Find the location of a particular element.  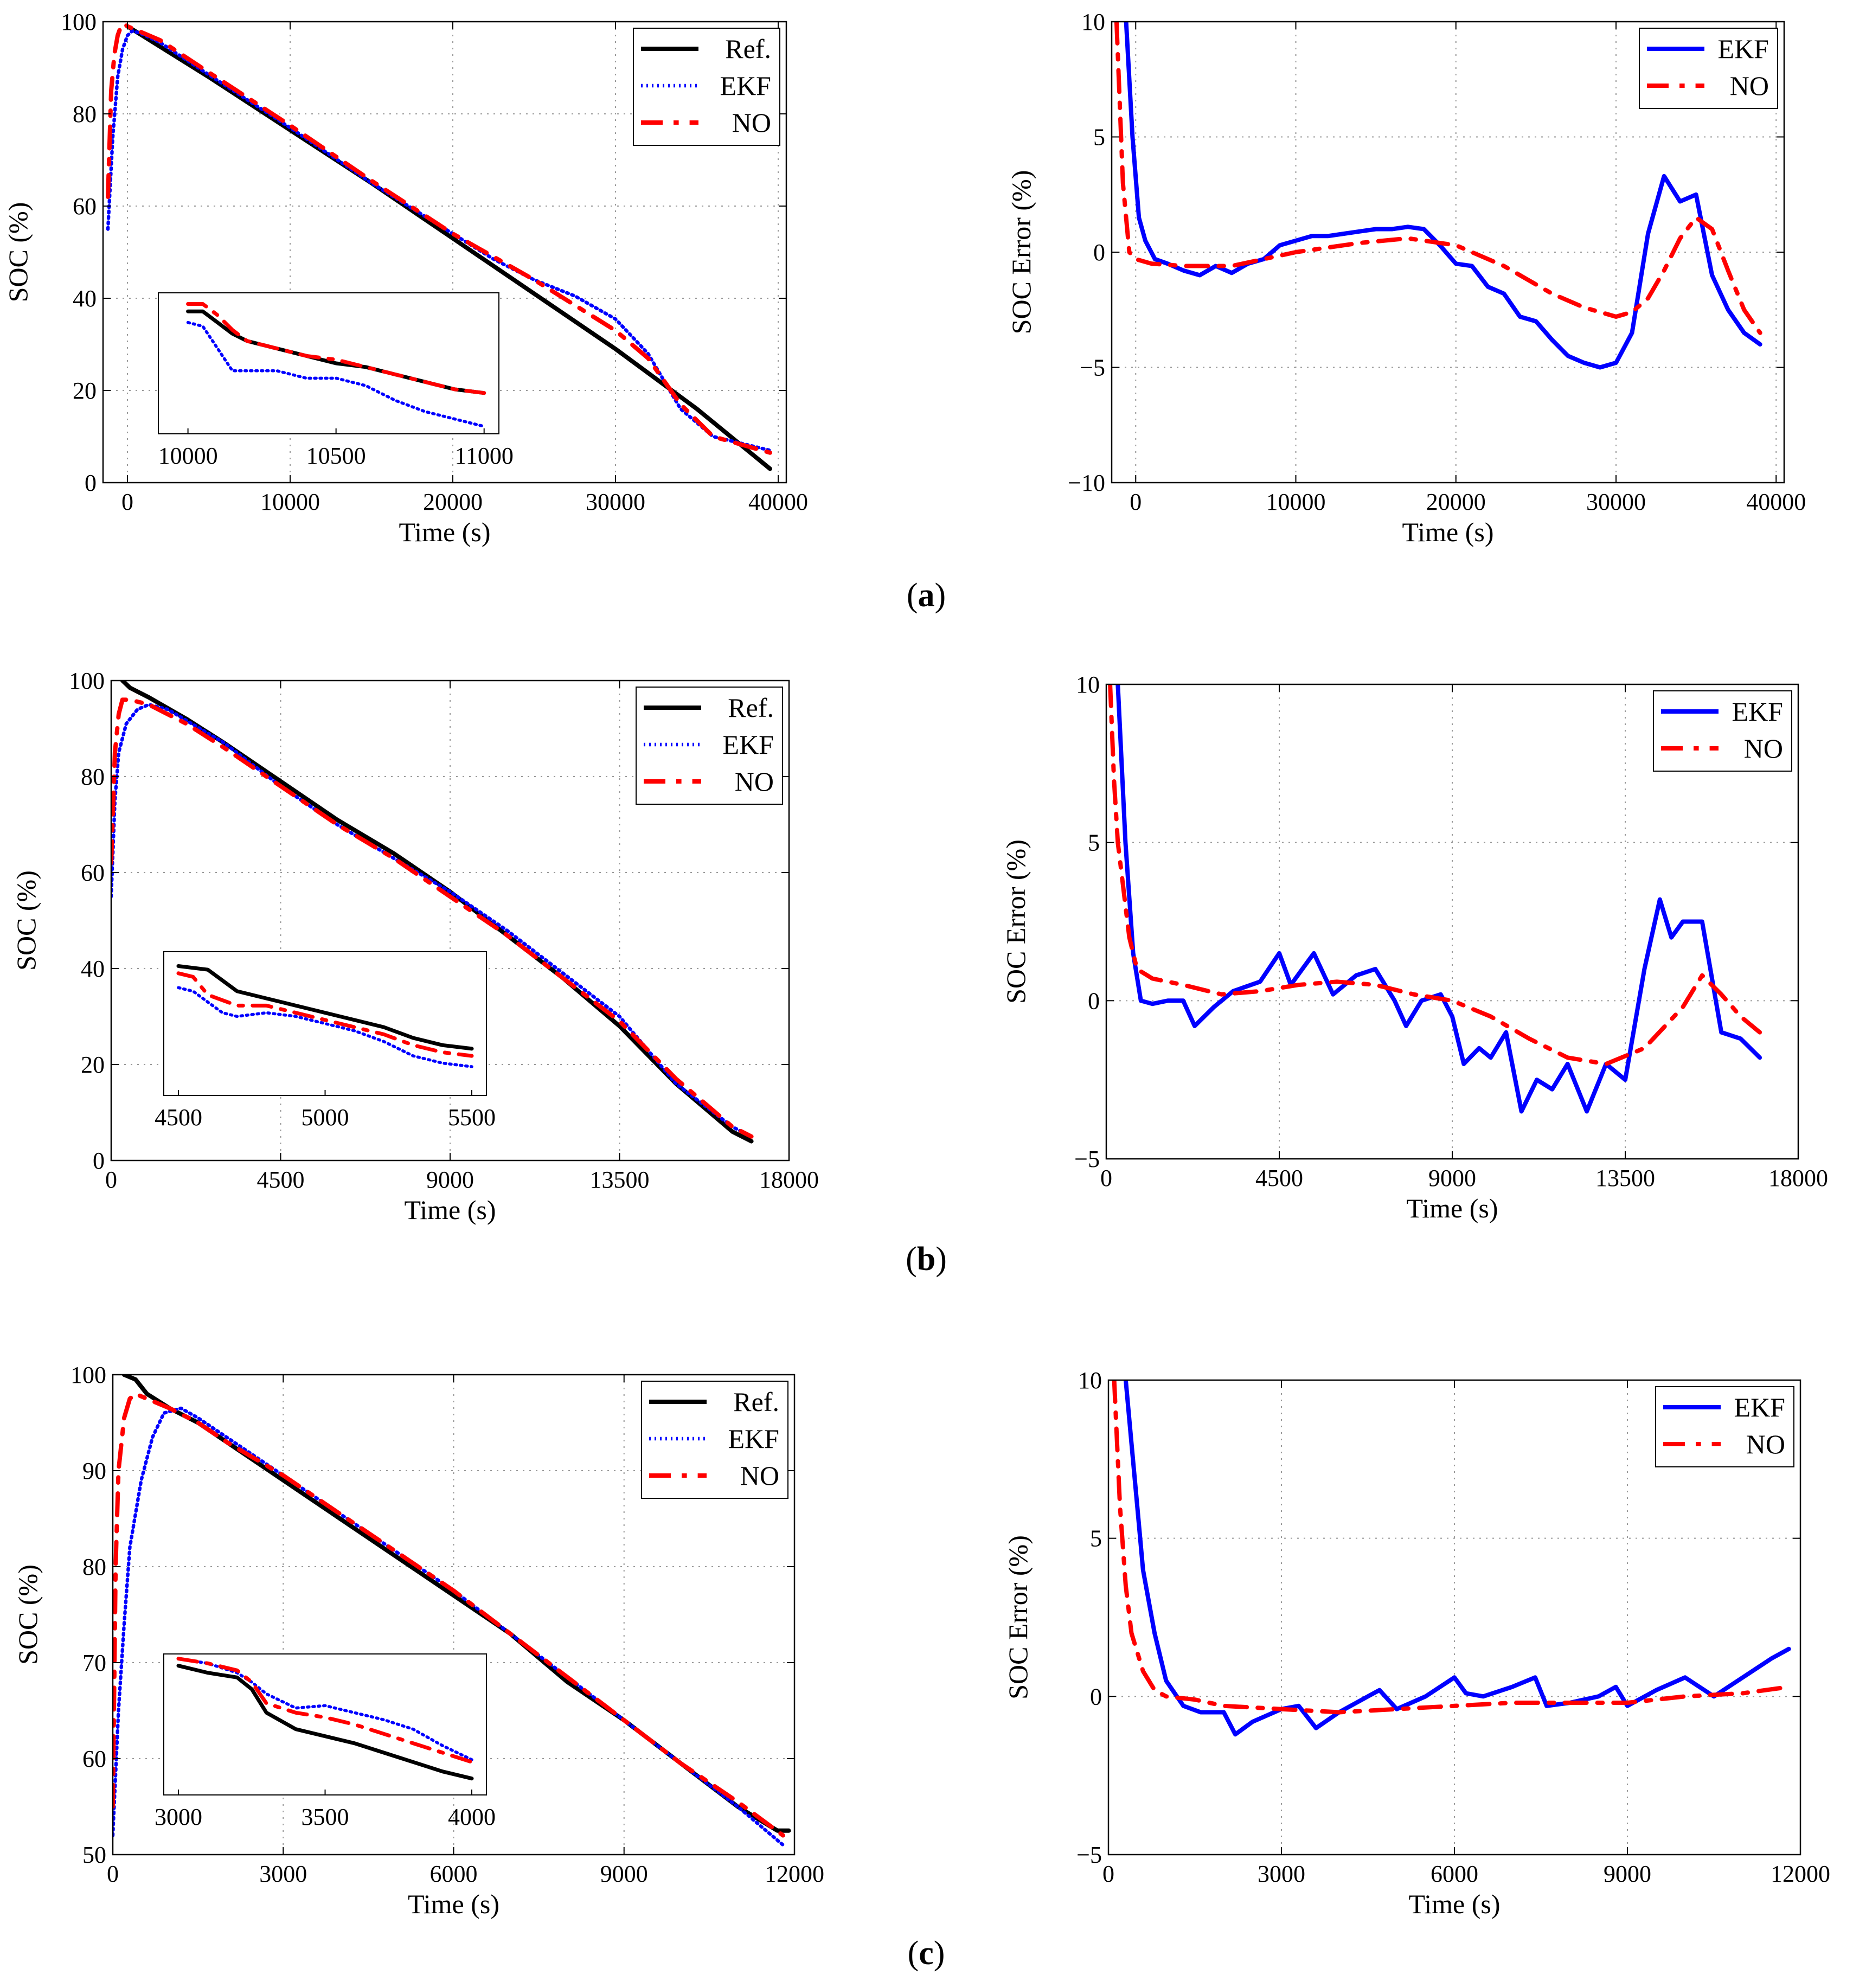

inset: 10000 10500 11000 is located at coordinates (336, 380).